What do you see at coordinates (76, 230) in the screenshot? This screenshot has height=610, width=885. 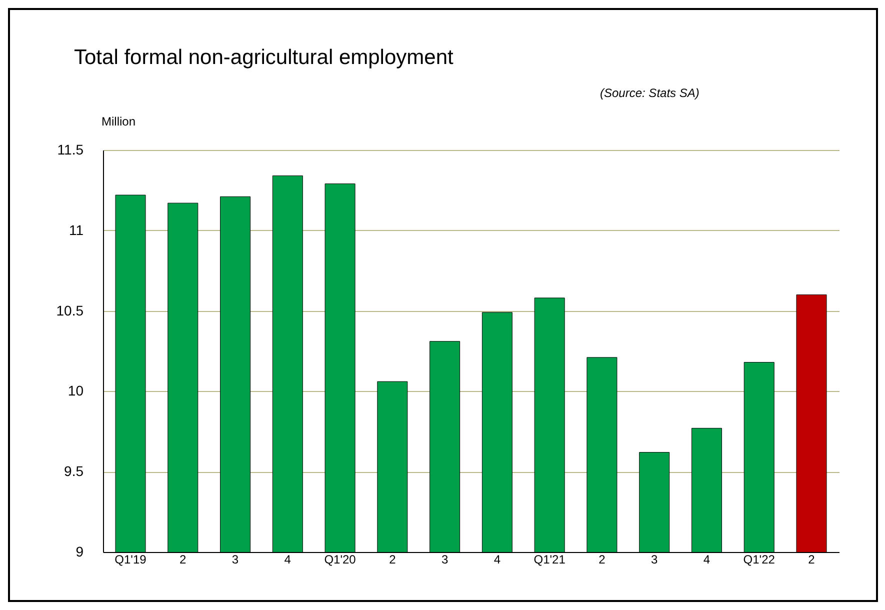 I see `y-tick-label: 11` at bounding box center [76, 230].